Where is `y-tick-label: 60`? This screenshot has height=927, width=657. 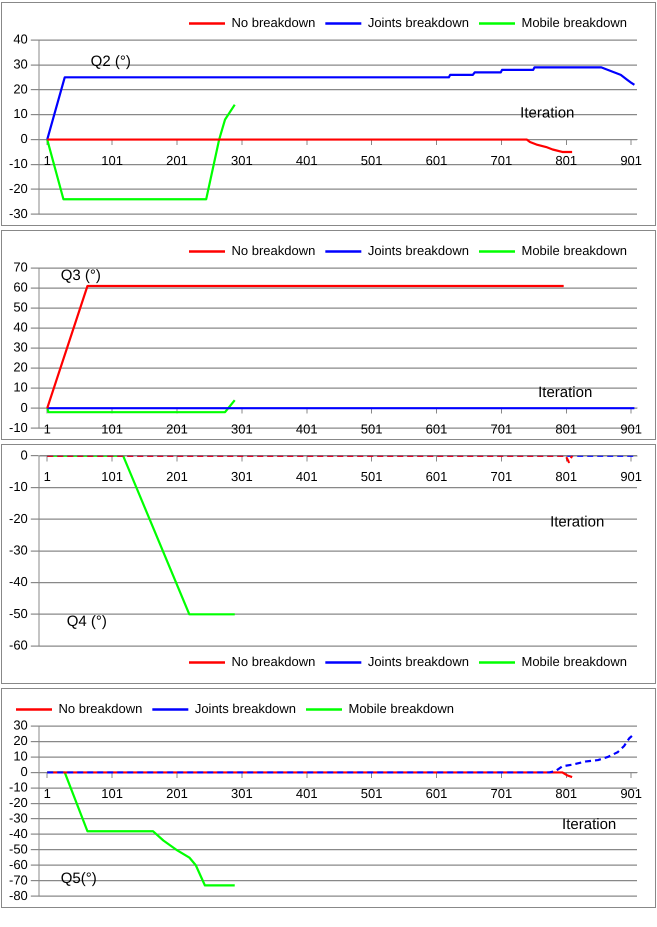
y-tick-label: 60 is located at coordinates (20, 287).